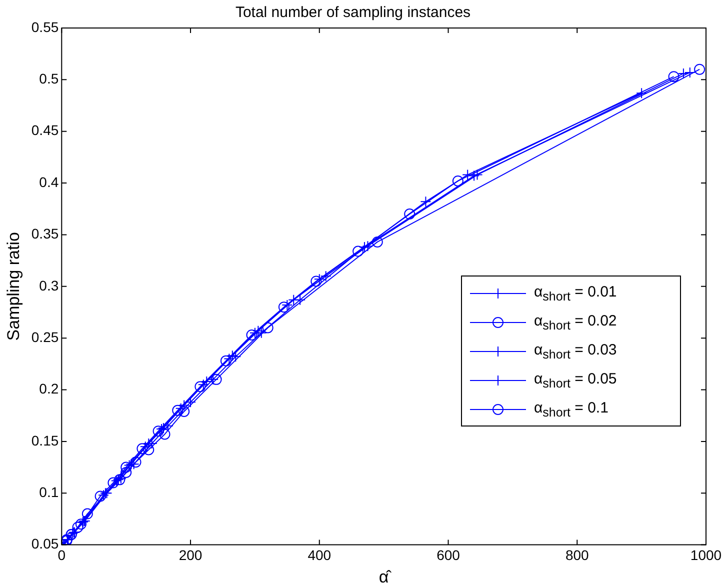  I want to click on x-tick-label: 800, so click(577, 555).